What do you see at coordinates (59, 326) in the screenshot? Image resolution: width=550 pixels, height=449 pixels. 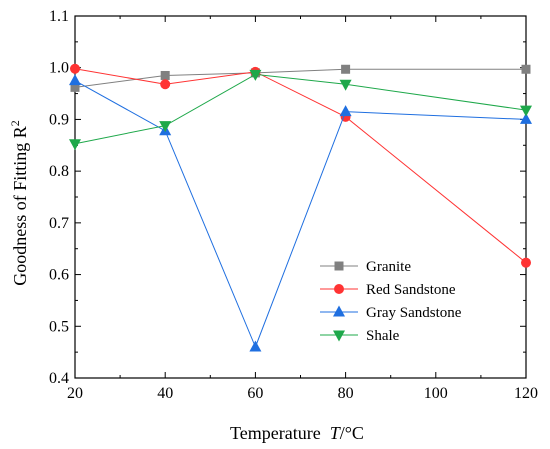 I see `y-tick-label: 0.5` at bounding box center [59, 326].